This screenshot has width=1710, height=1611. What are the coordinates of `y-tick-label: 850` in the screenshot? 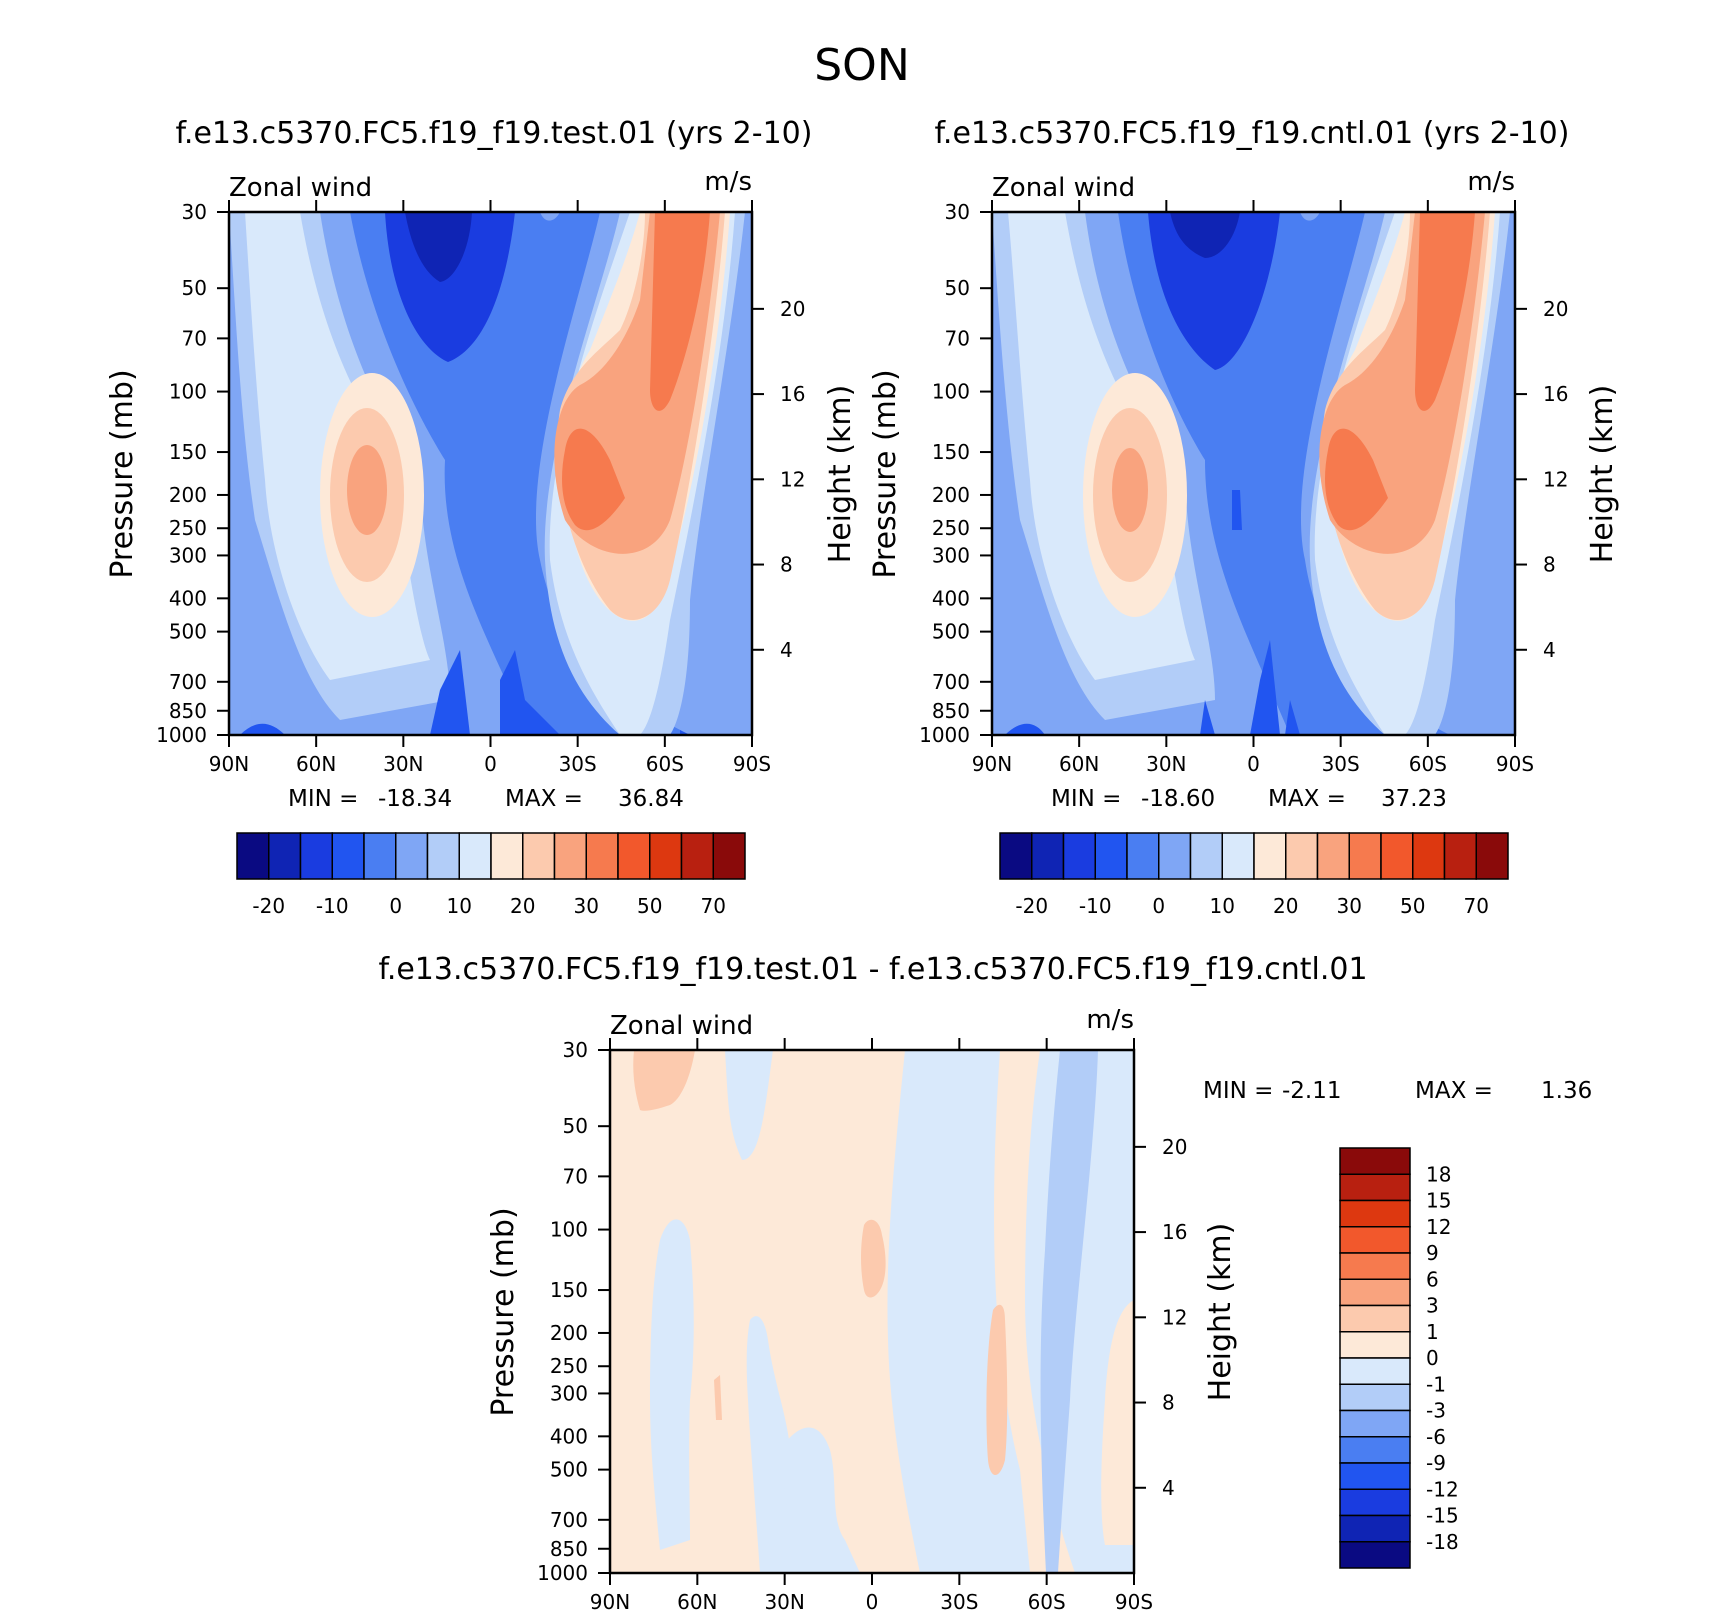 It's located at (951, 711).